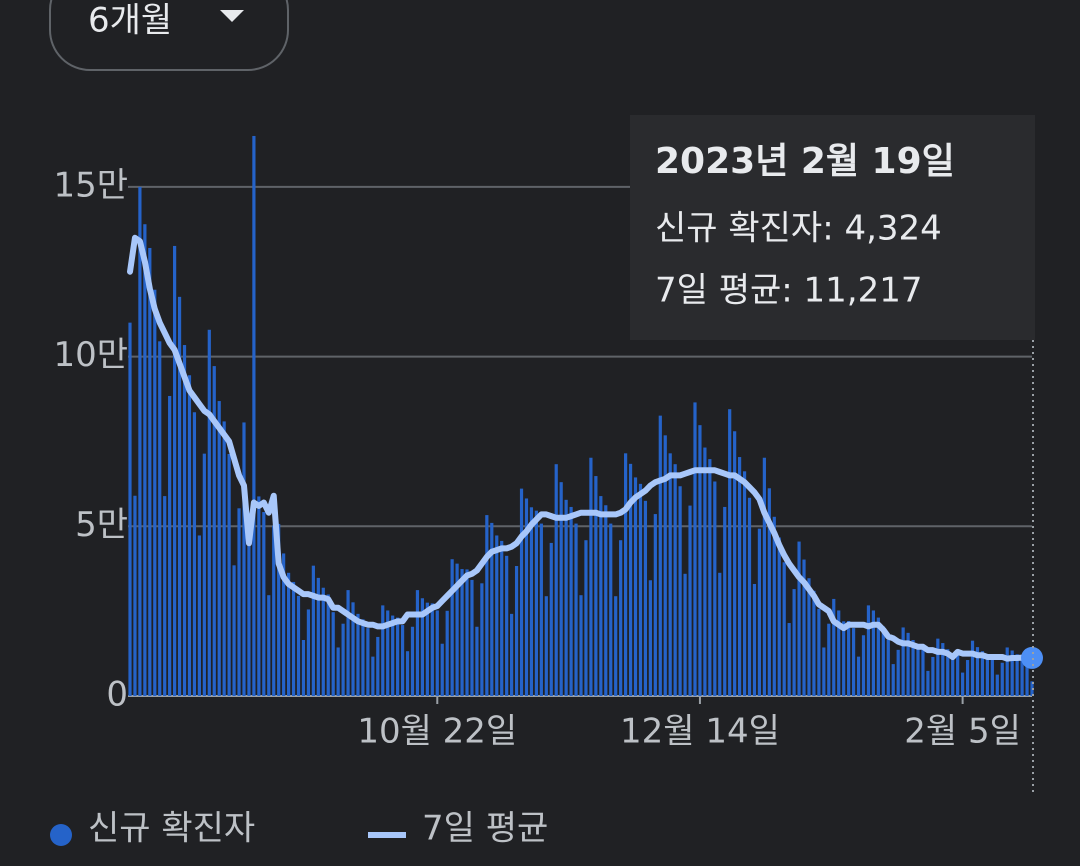 Image resolution: width=1080 pixels, height=866 pixels. What do you see at coordinates (700, 732) in the screenshot?
I see `x-tick-label: 12월 14일` at bounding box center [700, 732].